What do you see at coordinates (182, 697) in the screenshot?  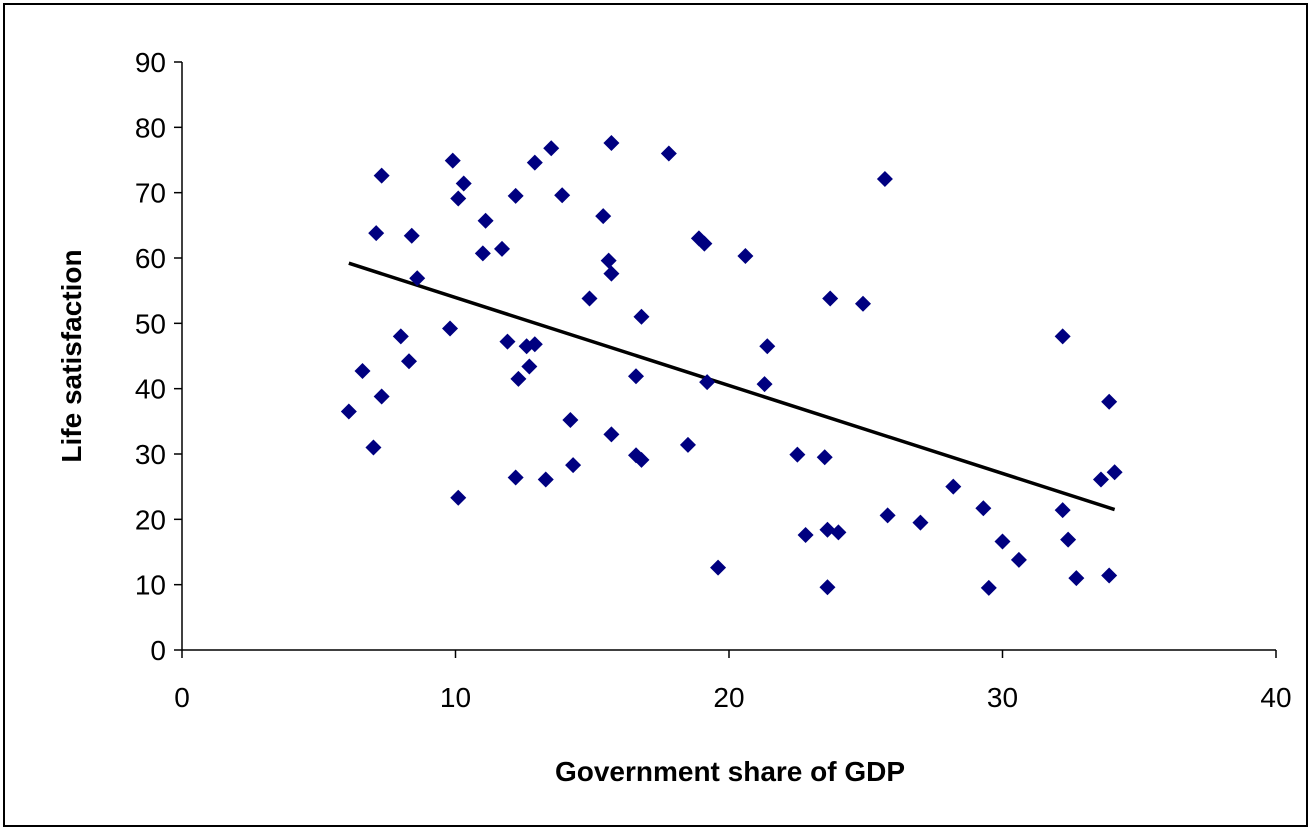 I see `x-tick-label: 0` at bounding box center [182, 697].